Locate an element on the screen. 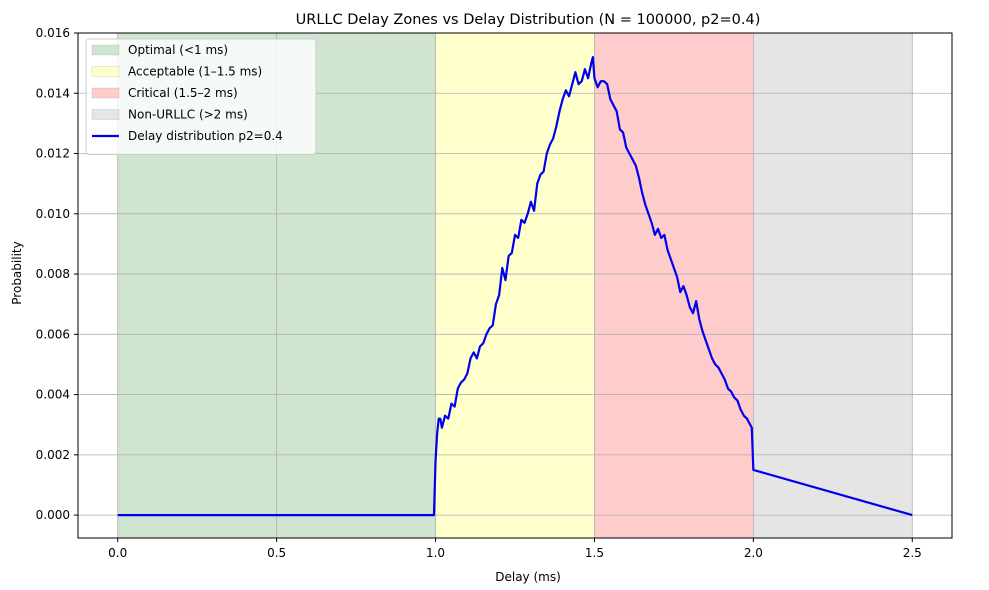 Image resolution: width=989 pixels, height=590 pixels. x-tick-label-1: 0.5 is located at coordinates (276, 553).